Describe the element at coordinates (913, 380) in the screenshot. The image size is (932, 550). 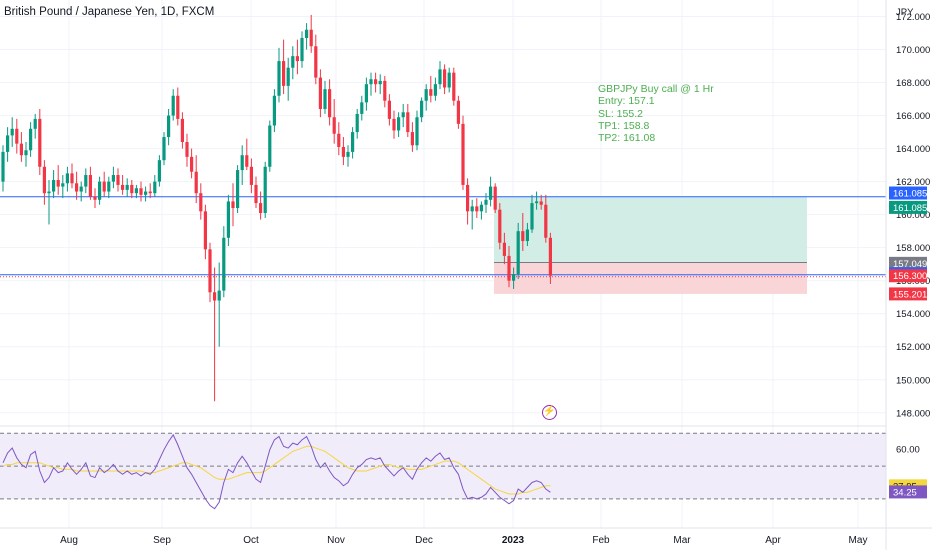
I see `price-tick-label: 150.000` at that location.